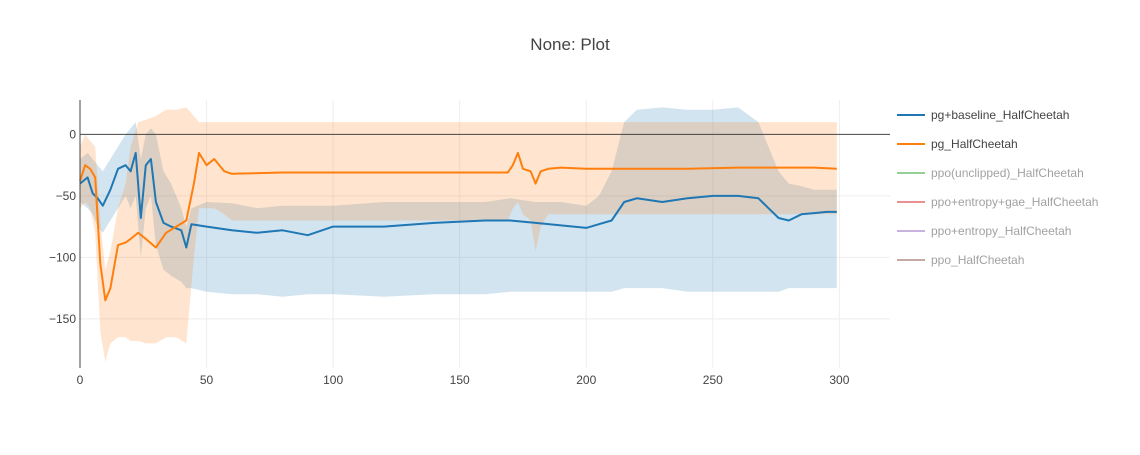 The height and width of the screenshot is (455, 1140). Describe the element at coordinates (586, 380) in the screenshot. I see `x-tick-label: 200` at that location.